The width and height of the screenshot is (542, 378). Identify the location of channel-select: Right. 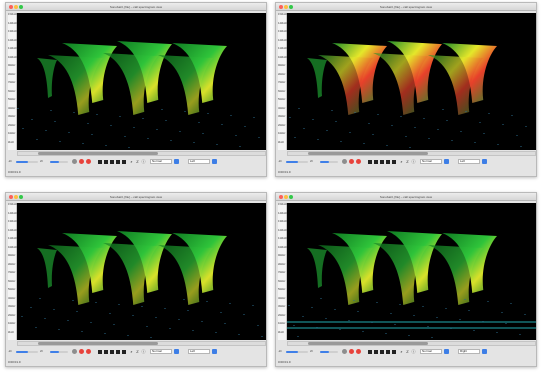
(469, 351).